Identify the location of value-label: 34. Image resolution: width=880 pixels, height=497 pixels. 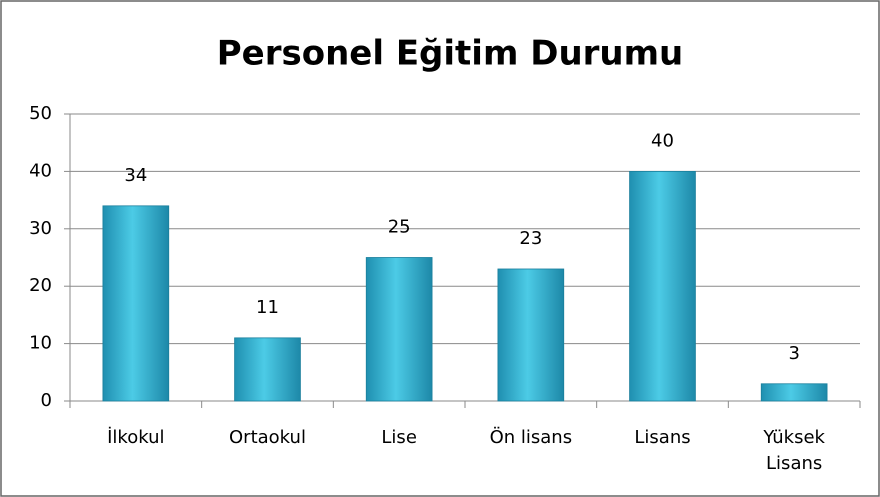
(135, 175).